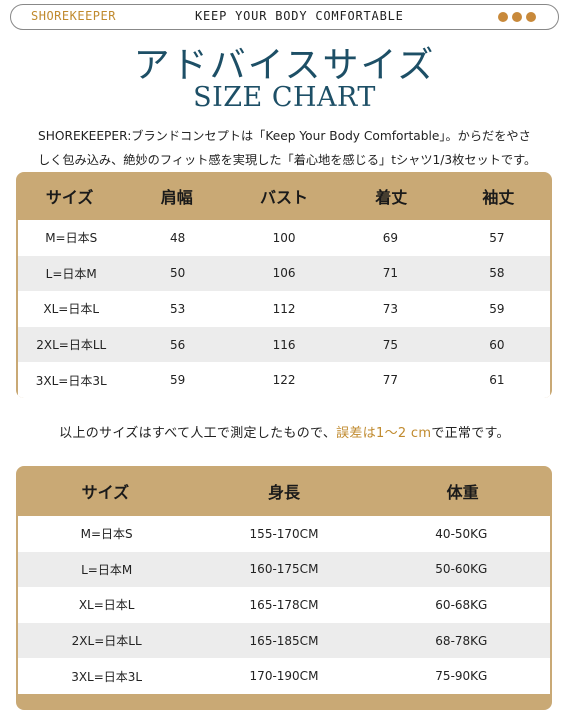  Describe the element at coordinates (176, 197) in the screenshot. I see `header-shoulder: 肩幅` at that location.